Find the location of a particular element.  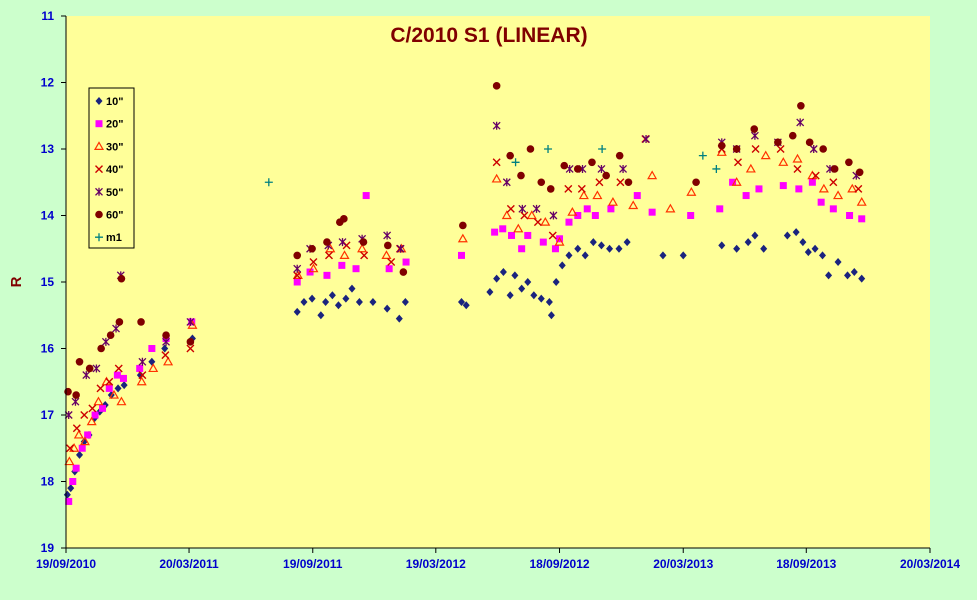

legend-label: 60" is located at coordinates (114, 216).